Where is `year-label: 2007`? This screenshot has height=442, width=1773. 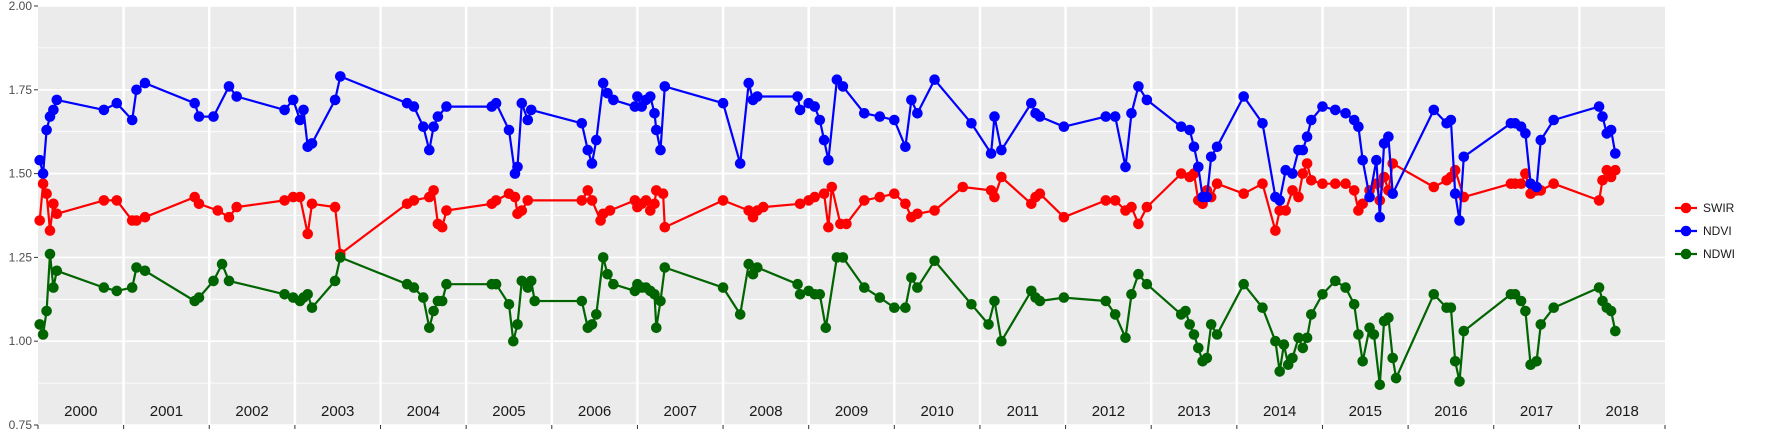 year-label: 2007 is located at coordinates (680, 411).